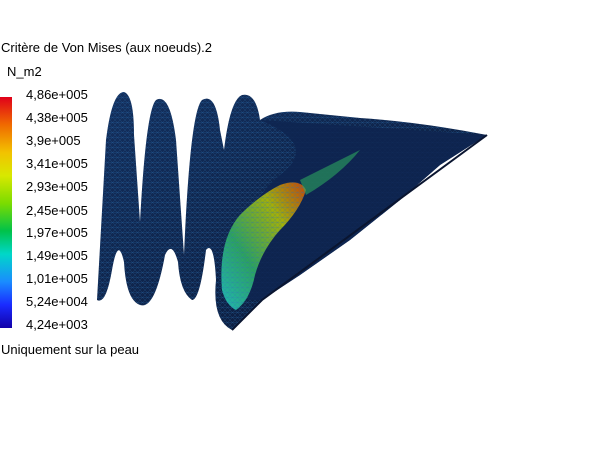 Image resolution: width=600 pixels, height=450 pixels. I want to click on legend-value-7: 1,49e+005, so click(57, 255).